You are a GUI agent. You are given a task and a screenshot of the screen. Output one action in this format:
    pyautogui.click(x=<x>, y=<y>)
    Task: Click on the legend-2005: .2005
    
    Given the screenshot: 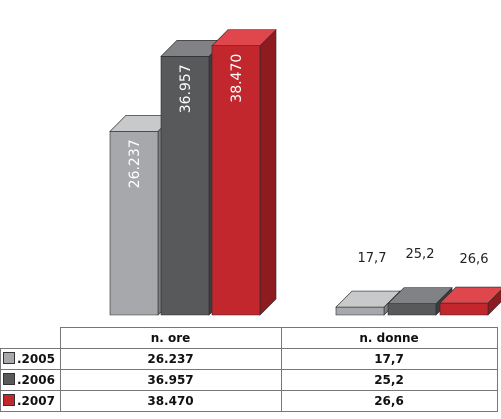 What is the action you would take?
    pyautogui.click(x=30, y=359)
    